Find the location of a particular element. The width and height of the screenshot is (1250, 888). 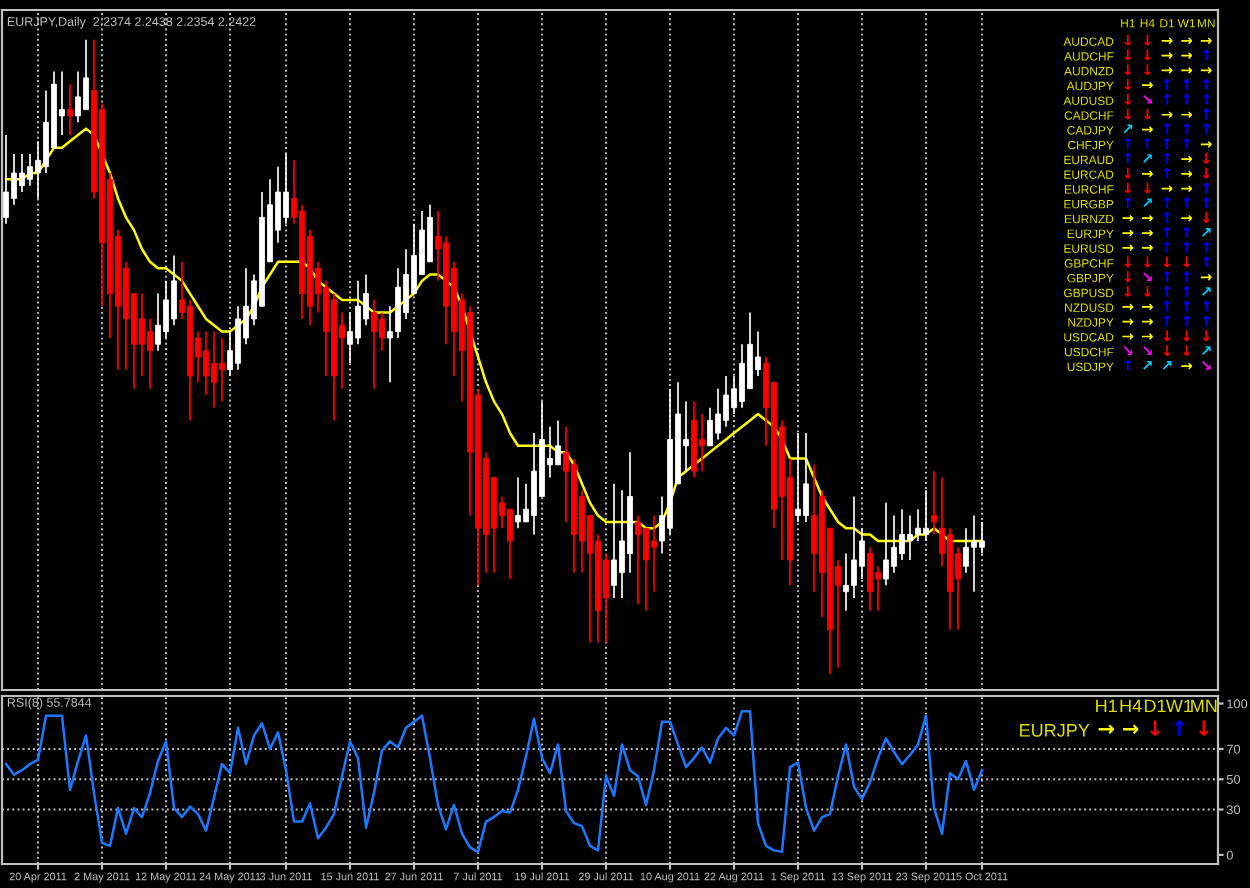

x-tick-label: W1 is located at coordinates (1179, 706).